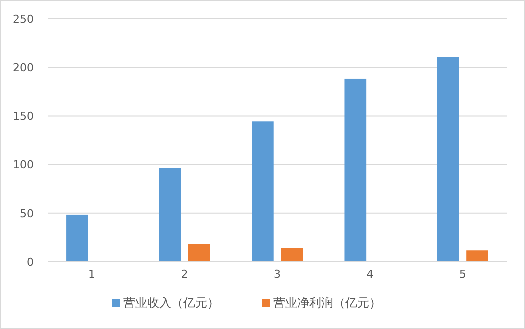 The width and height of the screenshot is (525, 329). What do you see at coordinates (92, 274) in the screenshot?
I see `x-tick-label: 1` at bounding box center [92, 274].